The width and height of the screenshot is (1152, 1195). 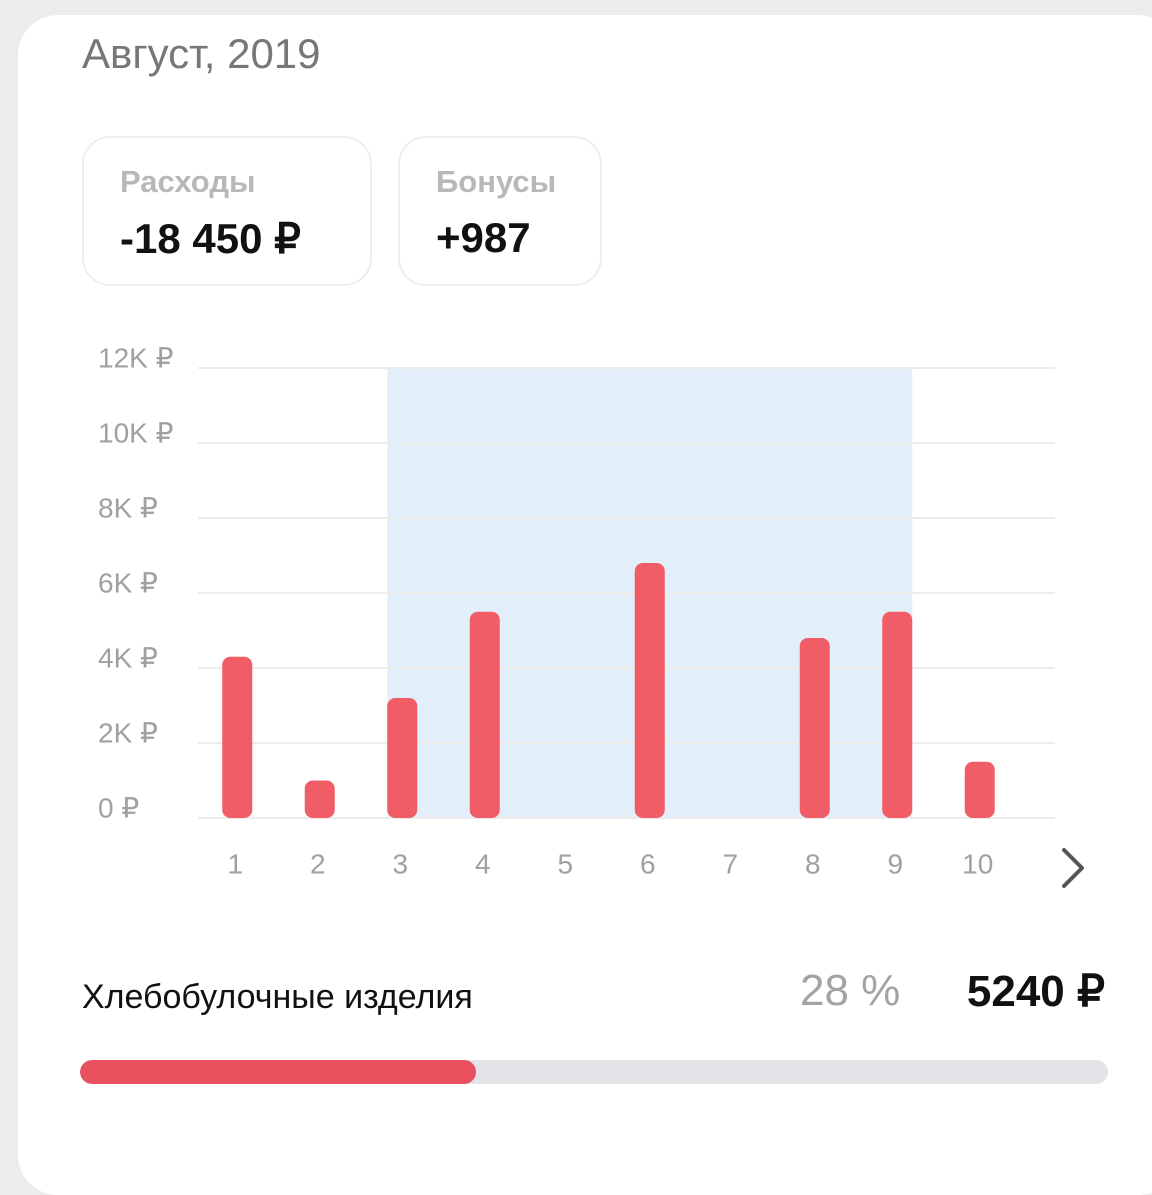 I want to click on title: Август, 2019, so click(x=201, y=53).